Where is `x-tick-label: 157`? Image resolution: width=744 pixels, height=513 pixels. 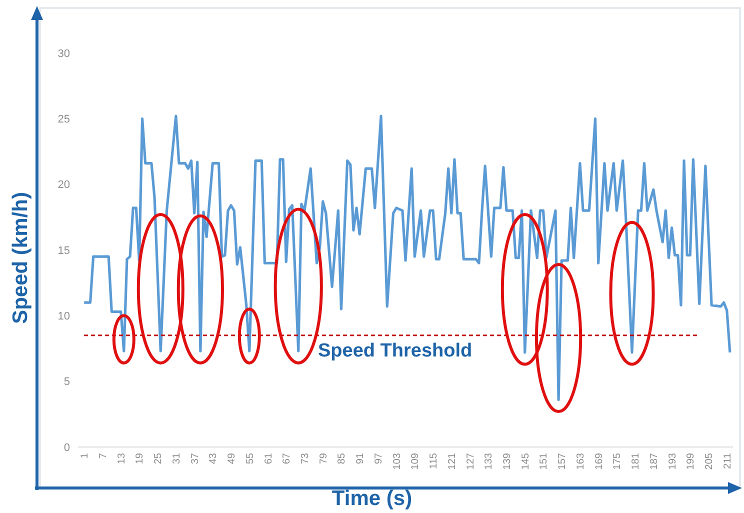 x-tick-label: 157 is located at coordinates (562, 461).